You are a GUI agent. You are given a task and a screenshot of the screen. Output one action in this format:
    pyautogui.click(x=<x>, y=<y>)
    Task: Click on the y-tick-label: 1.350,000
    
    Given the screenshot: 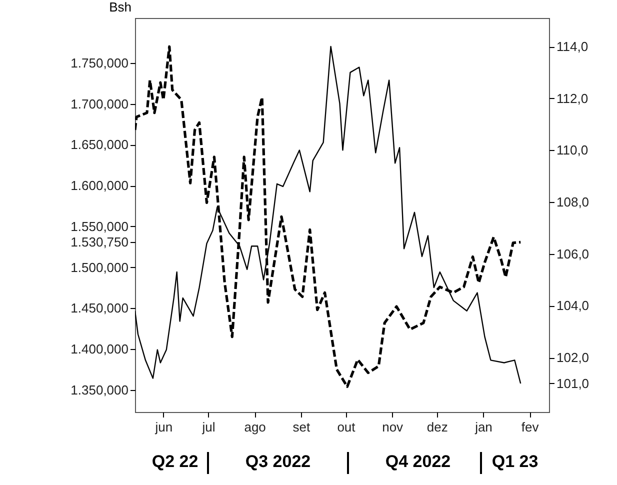 What is the action you would take?
    pyautogui.click(x=99, y=390)
    